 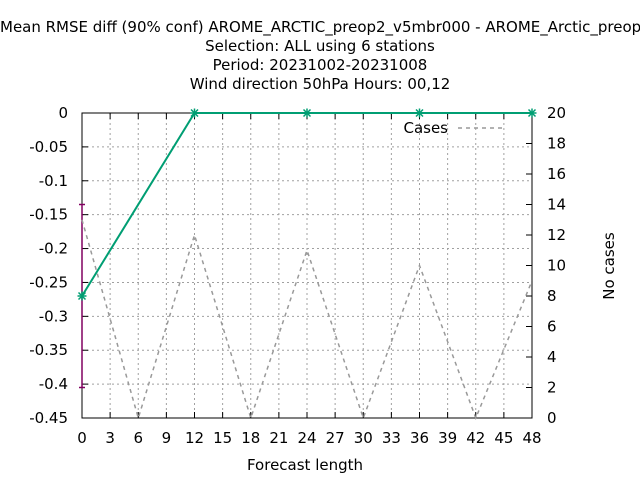 I want to click on y-right-tick-label: 12, so click(x=556, y=235).